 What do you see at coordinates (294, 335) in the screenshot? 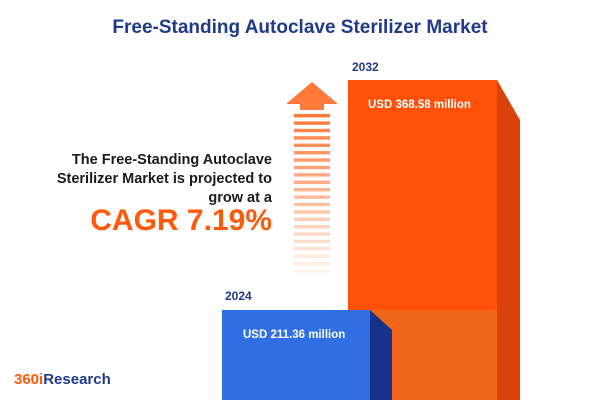
I see `value-label: USD 211.36 million` at bounding box center [294, 335].